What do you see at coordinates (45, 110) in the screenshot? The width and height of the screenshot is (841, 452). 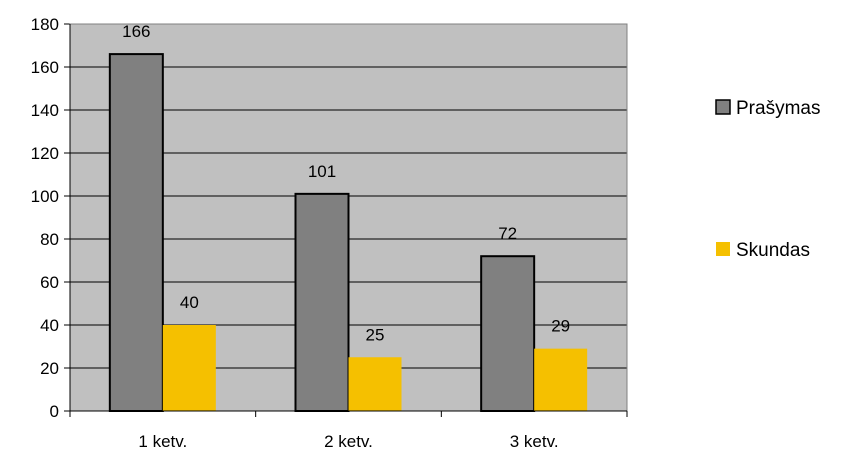 I see `y-tick-label: 140` at bounding box center [45, 110].